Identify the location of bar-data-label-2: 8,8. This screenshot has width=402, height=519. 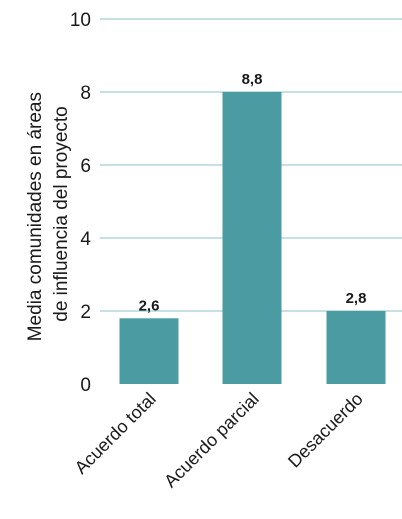
(252, 79).